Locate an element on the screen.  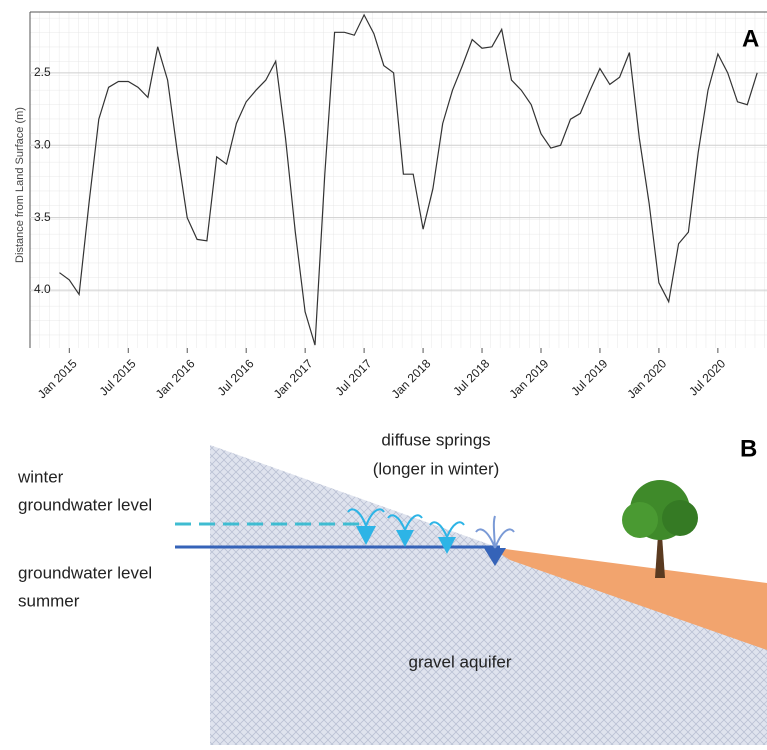
clay-layer is located at coordinates (628, 598).